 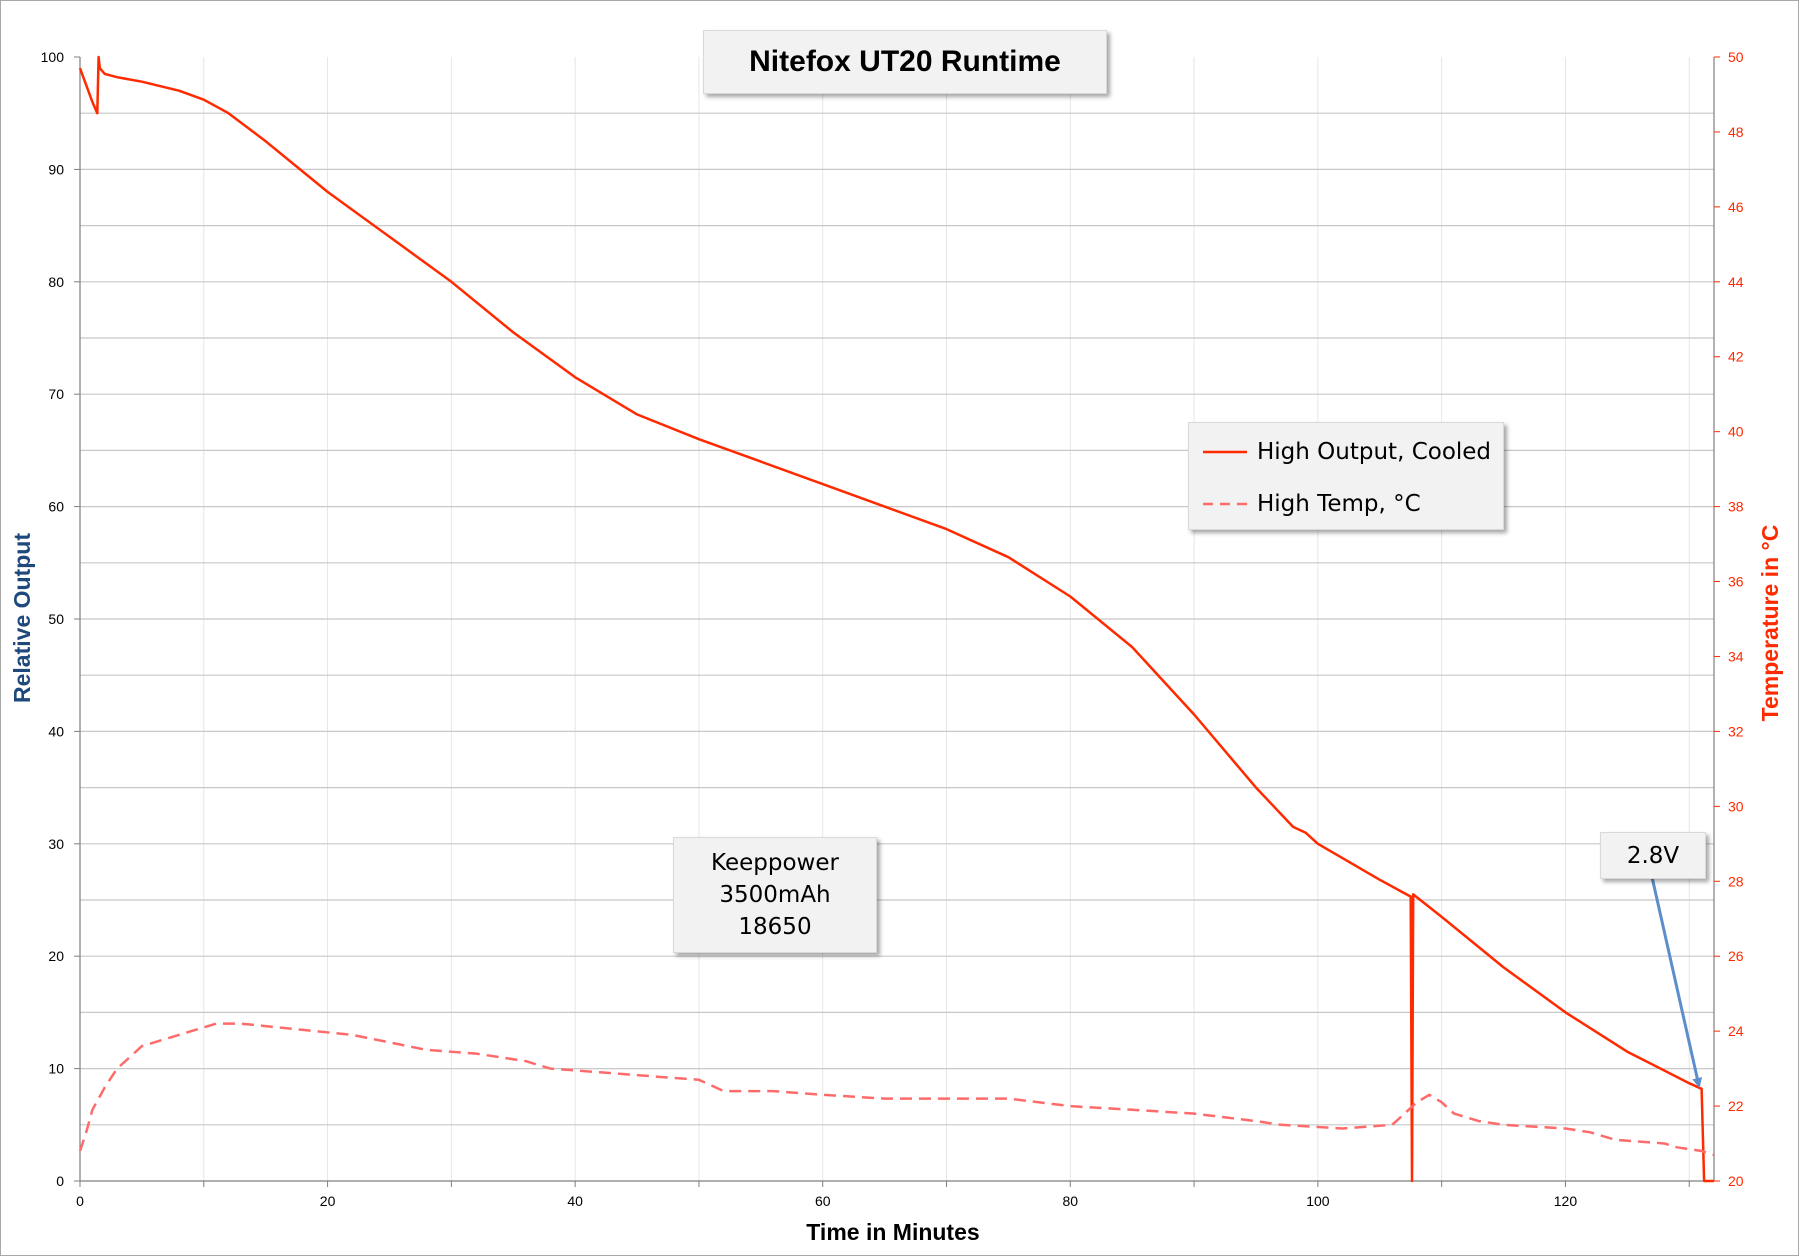 I want to click on cutoff-label: 2.8V, so click(x=1653, y=855).